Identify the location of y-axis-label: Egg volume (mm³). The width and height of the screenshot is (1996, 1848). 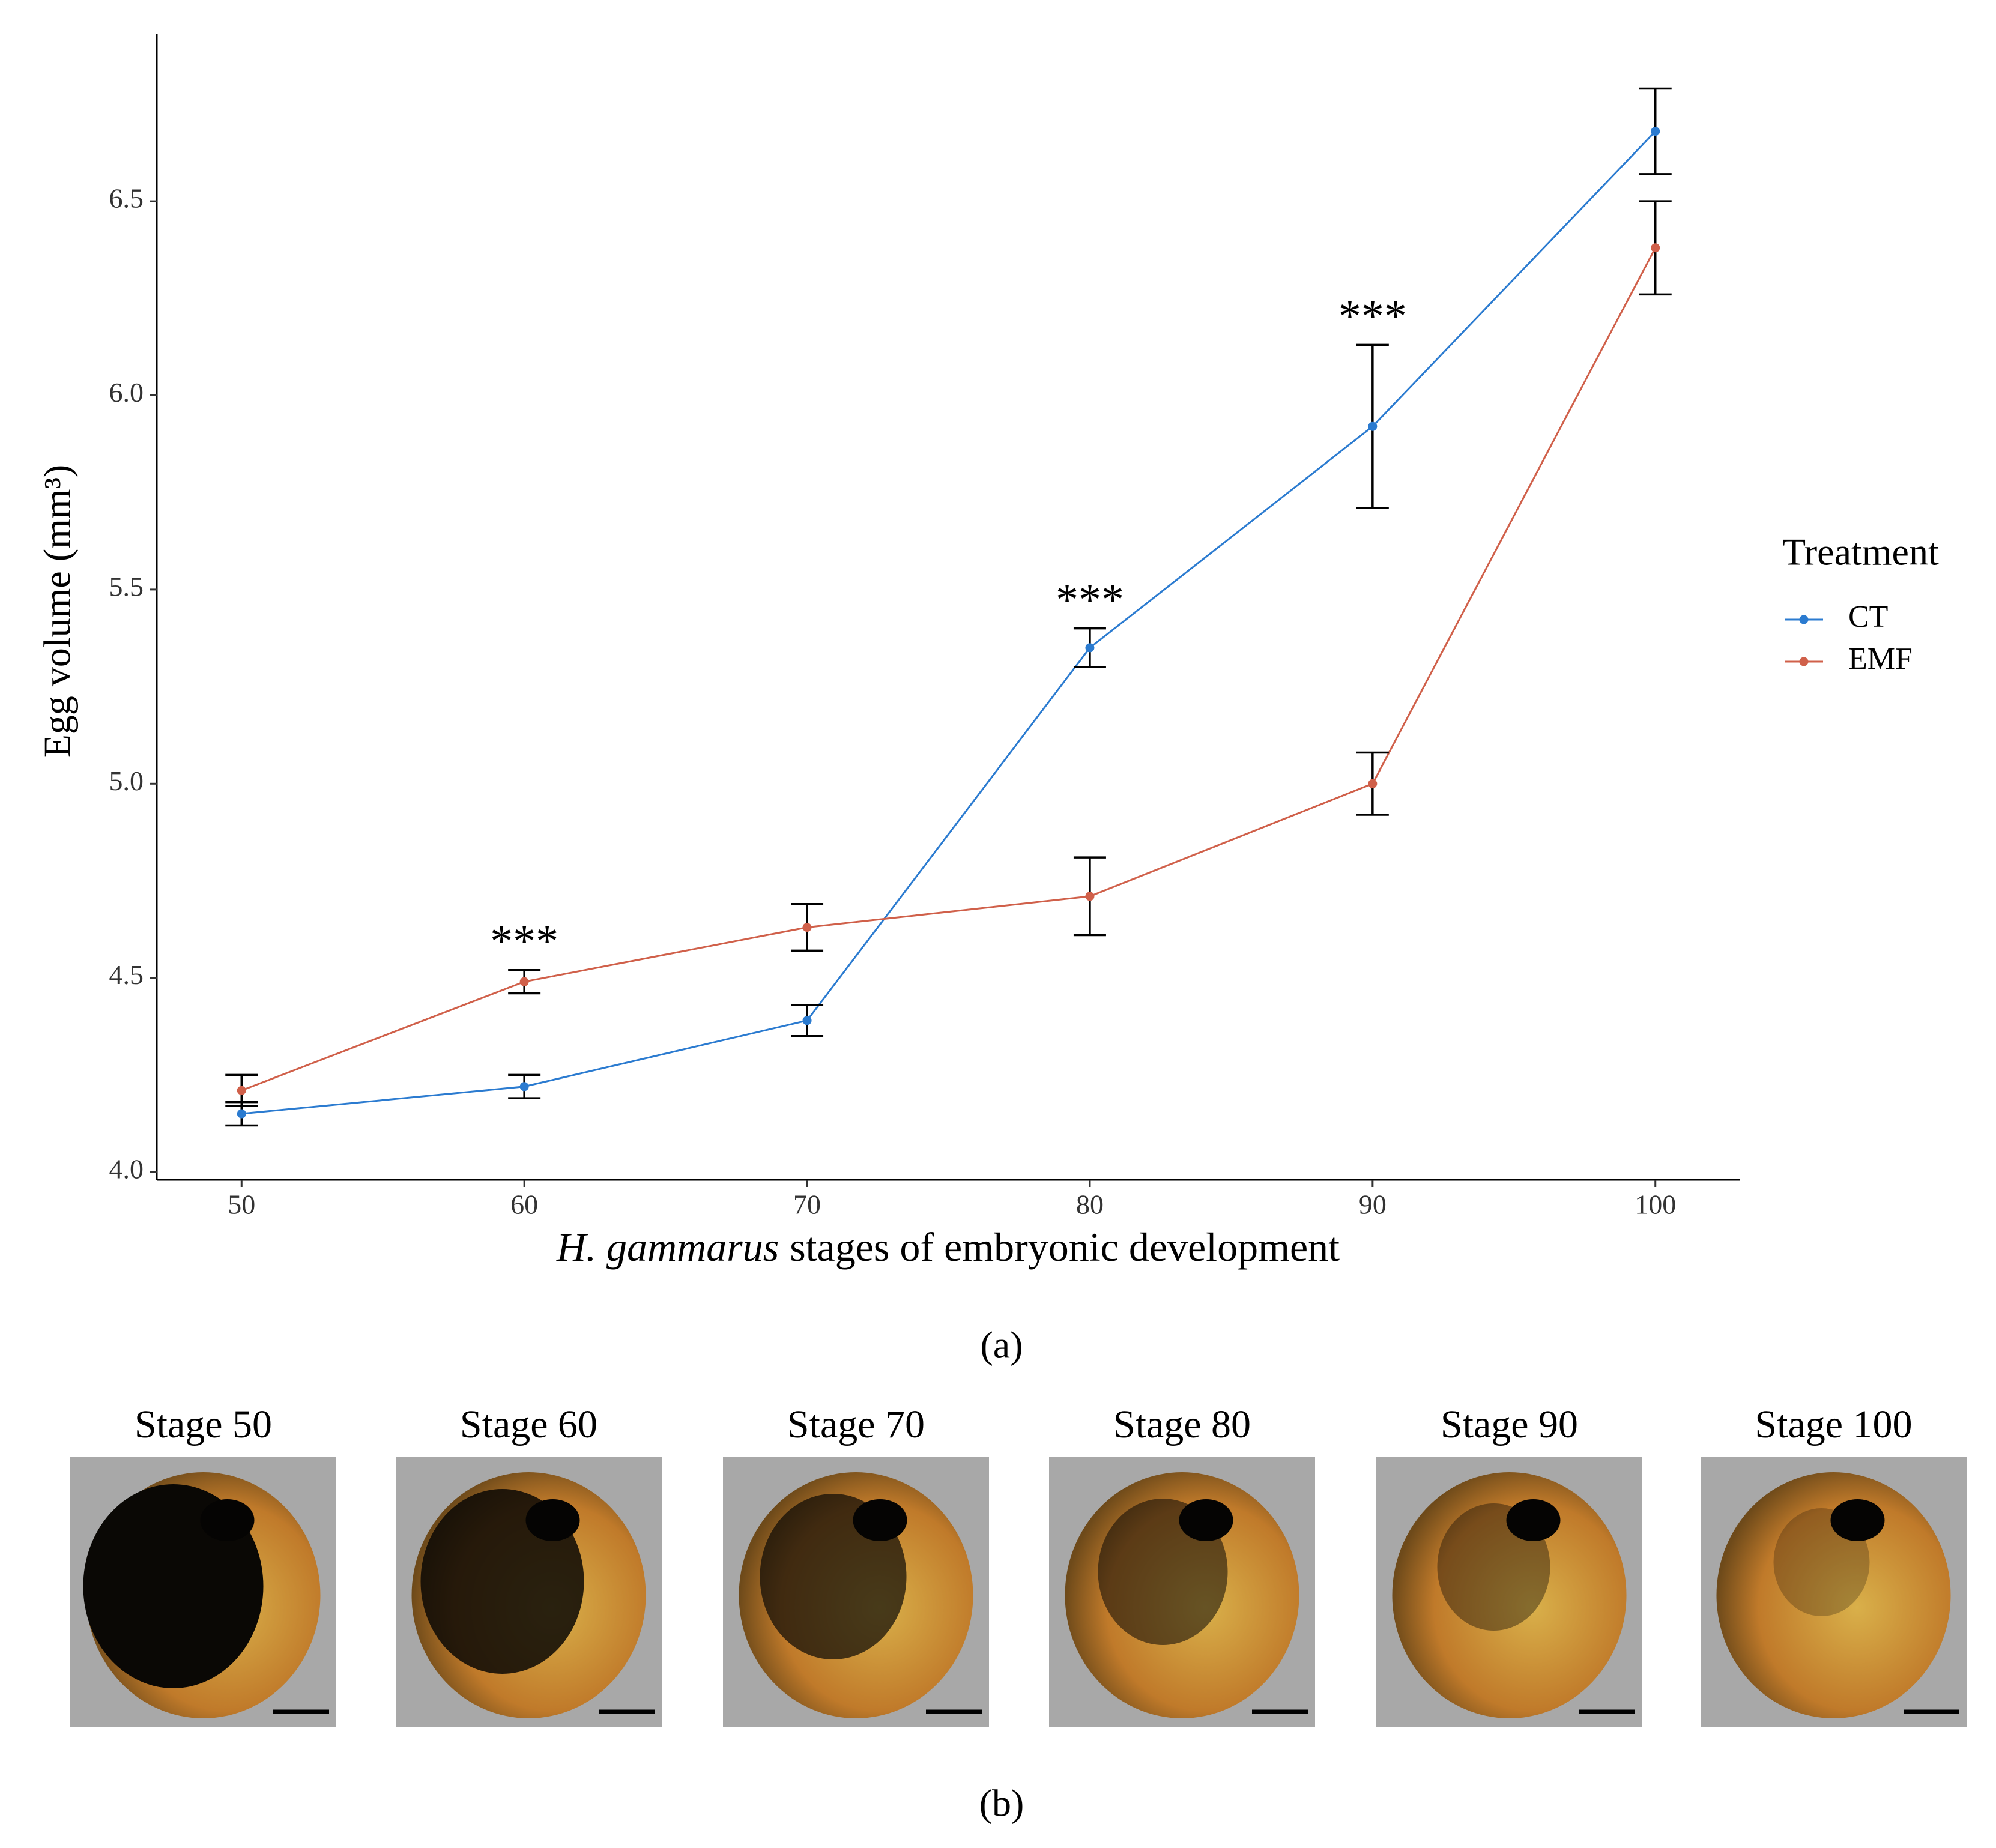
(57, 611).